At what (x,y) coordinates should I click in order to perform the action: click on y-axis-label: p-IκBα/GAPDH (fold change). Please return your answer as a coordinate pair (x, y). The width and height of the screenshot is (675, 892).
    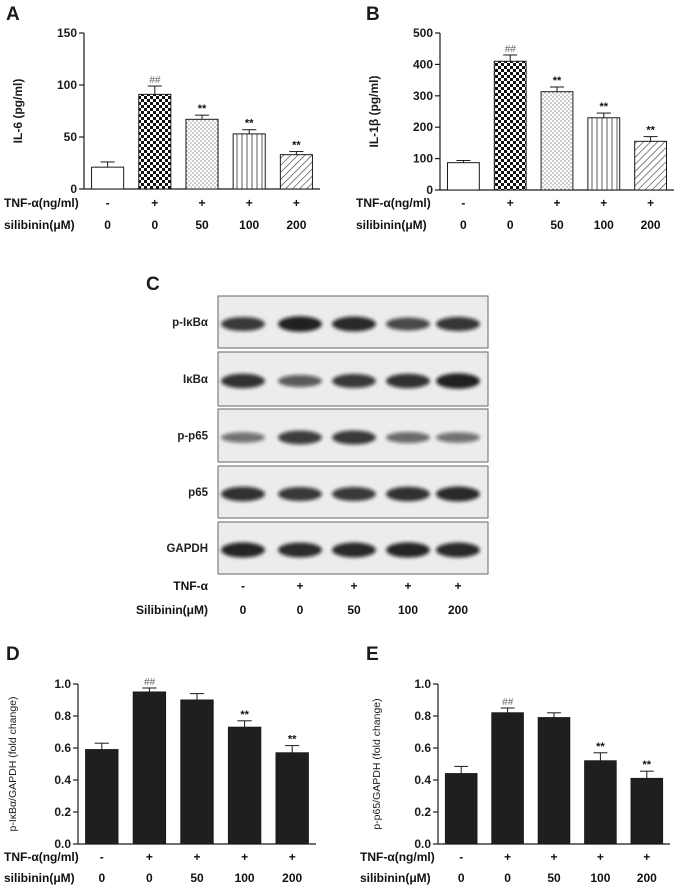
    Looking at the image, I should click on (13, 763).